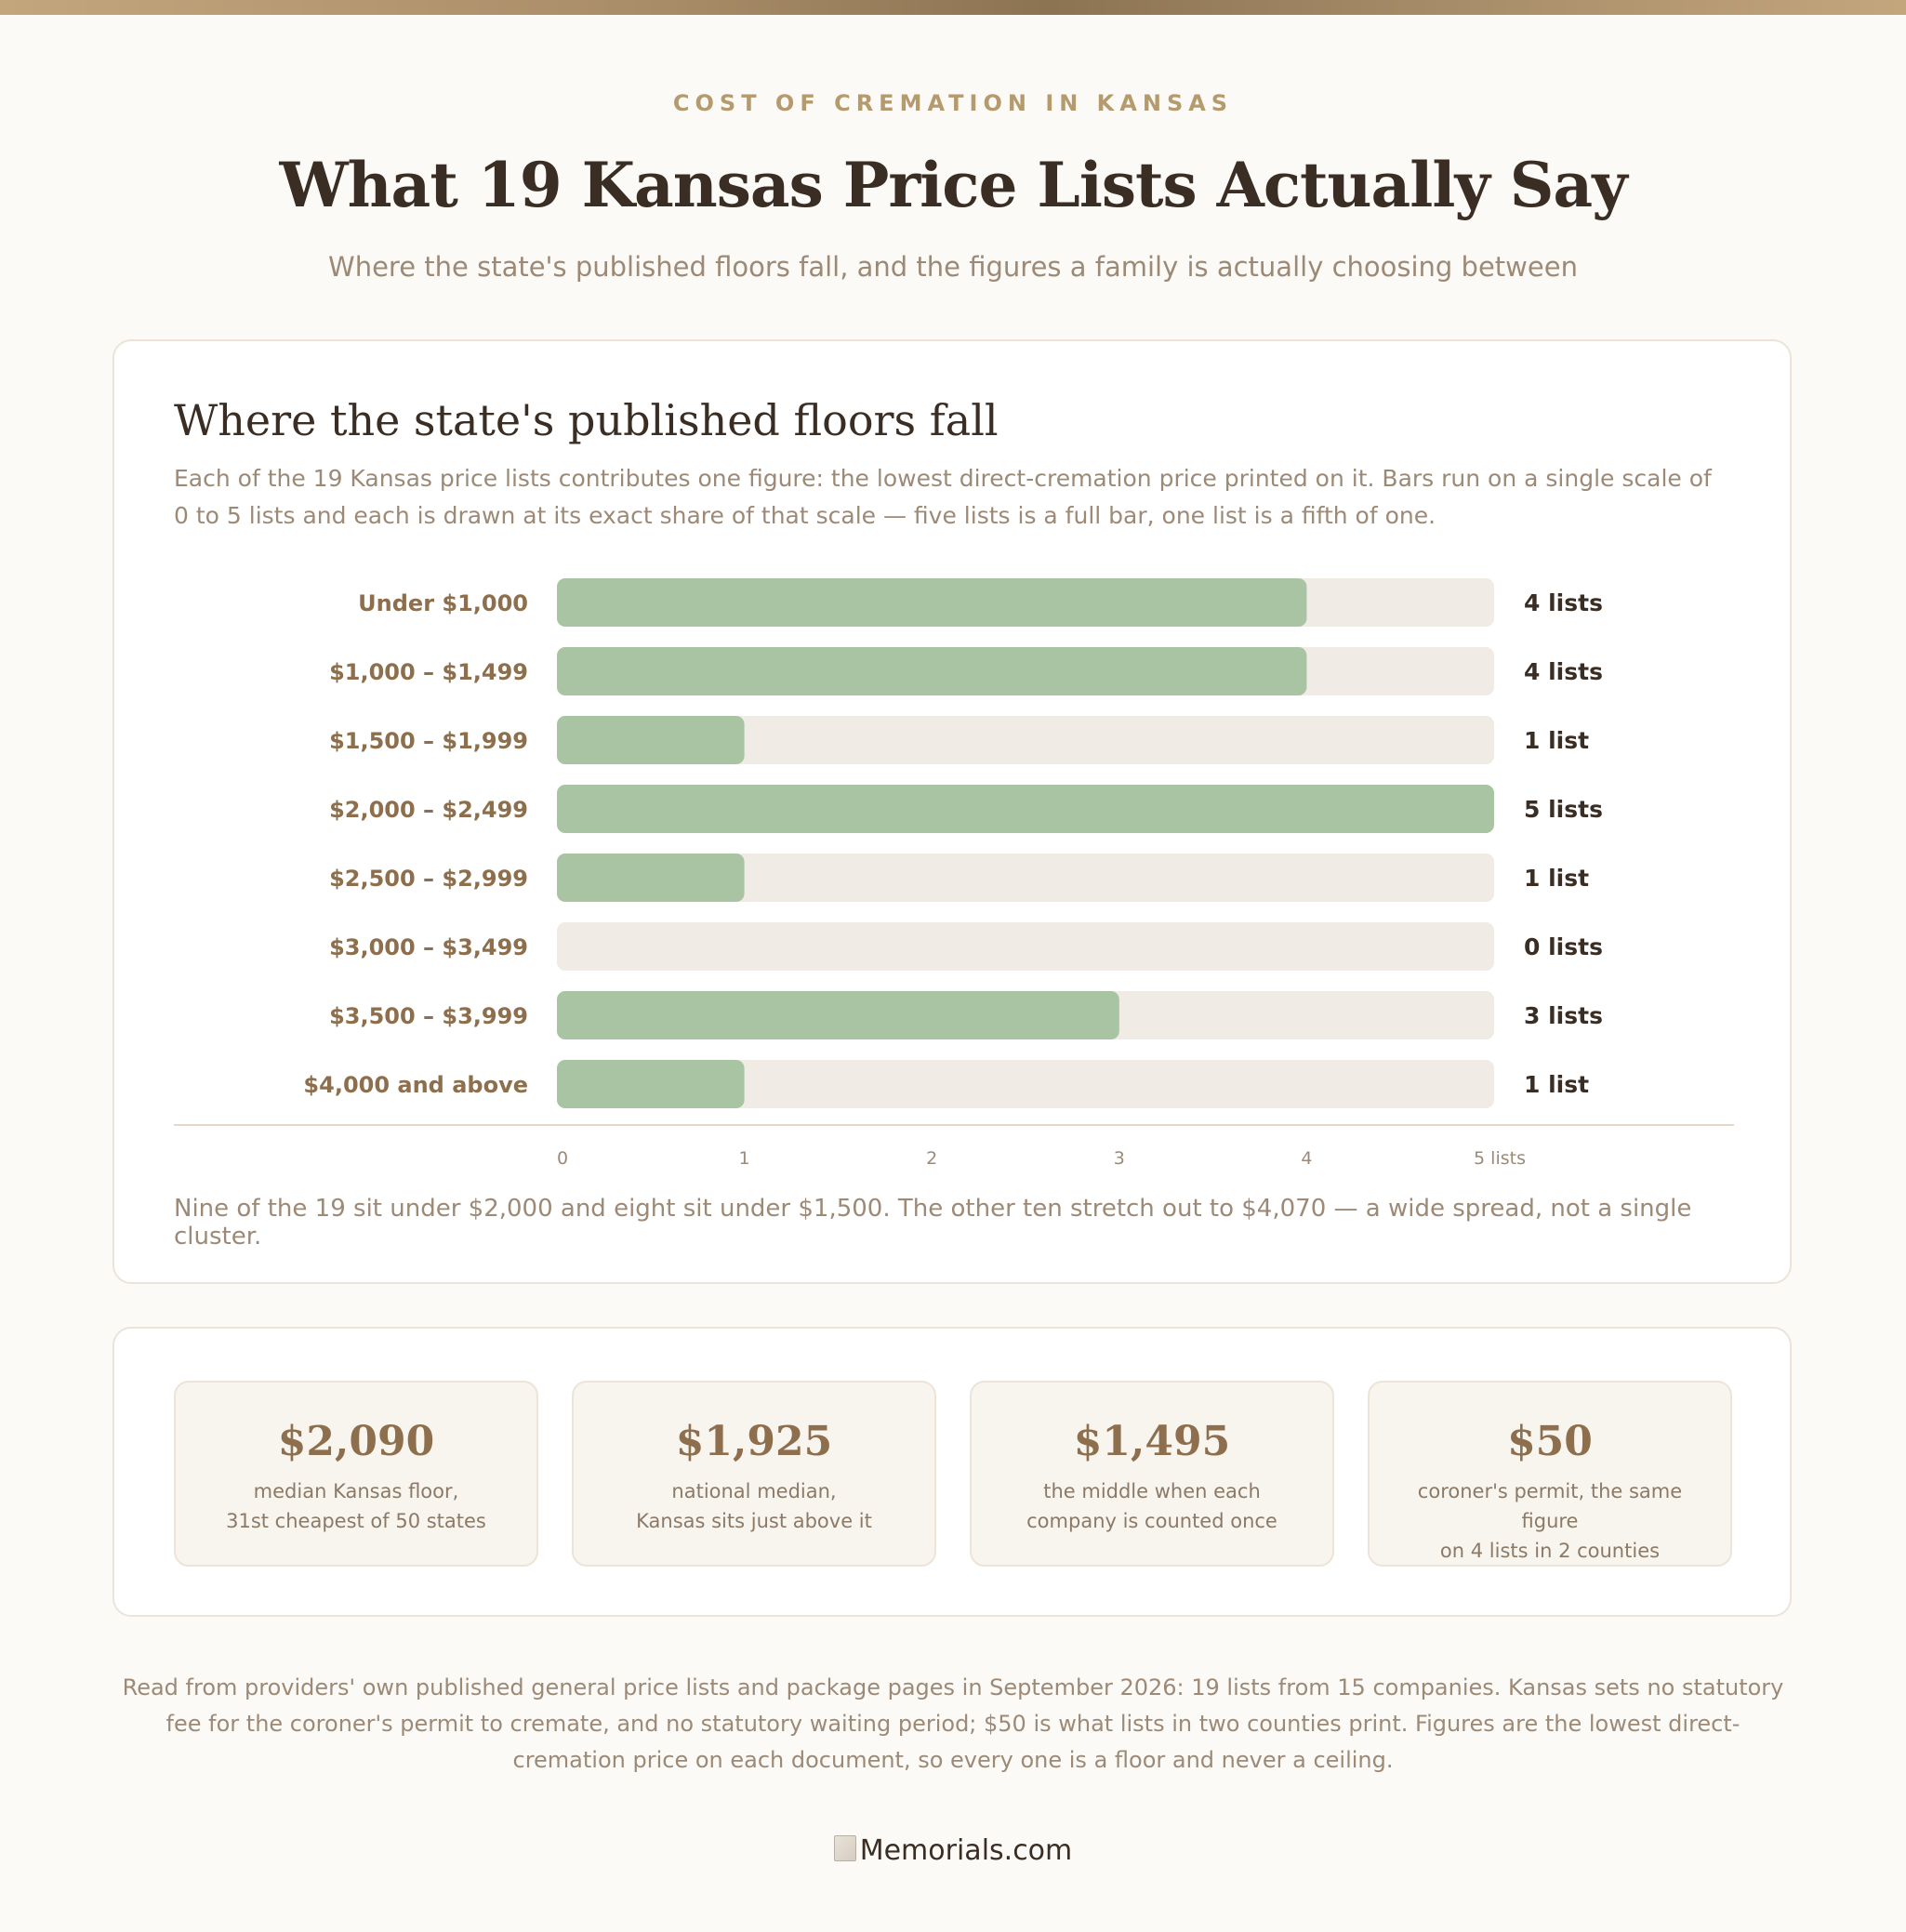 This screenshot has width=1906, height=1932. Describe the element at coordinates (844, 1848) in the screenshot. I see `broken-image-icon` at that location.